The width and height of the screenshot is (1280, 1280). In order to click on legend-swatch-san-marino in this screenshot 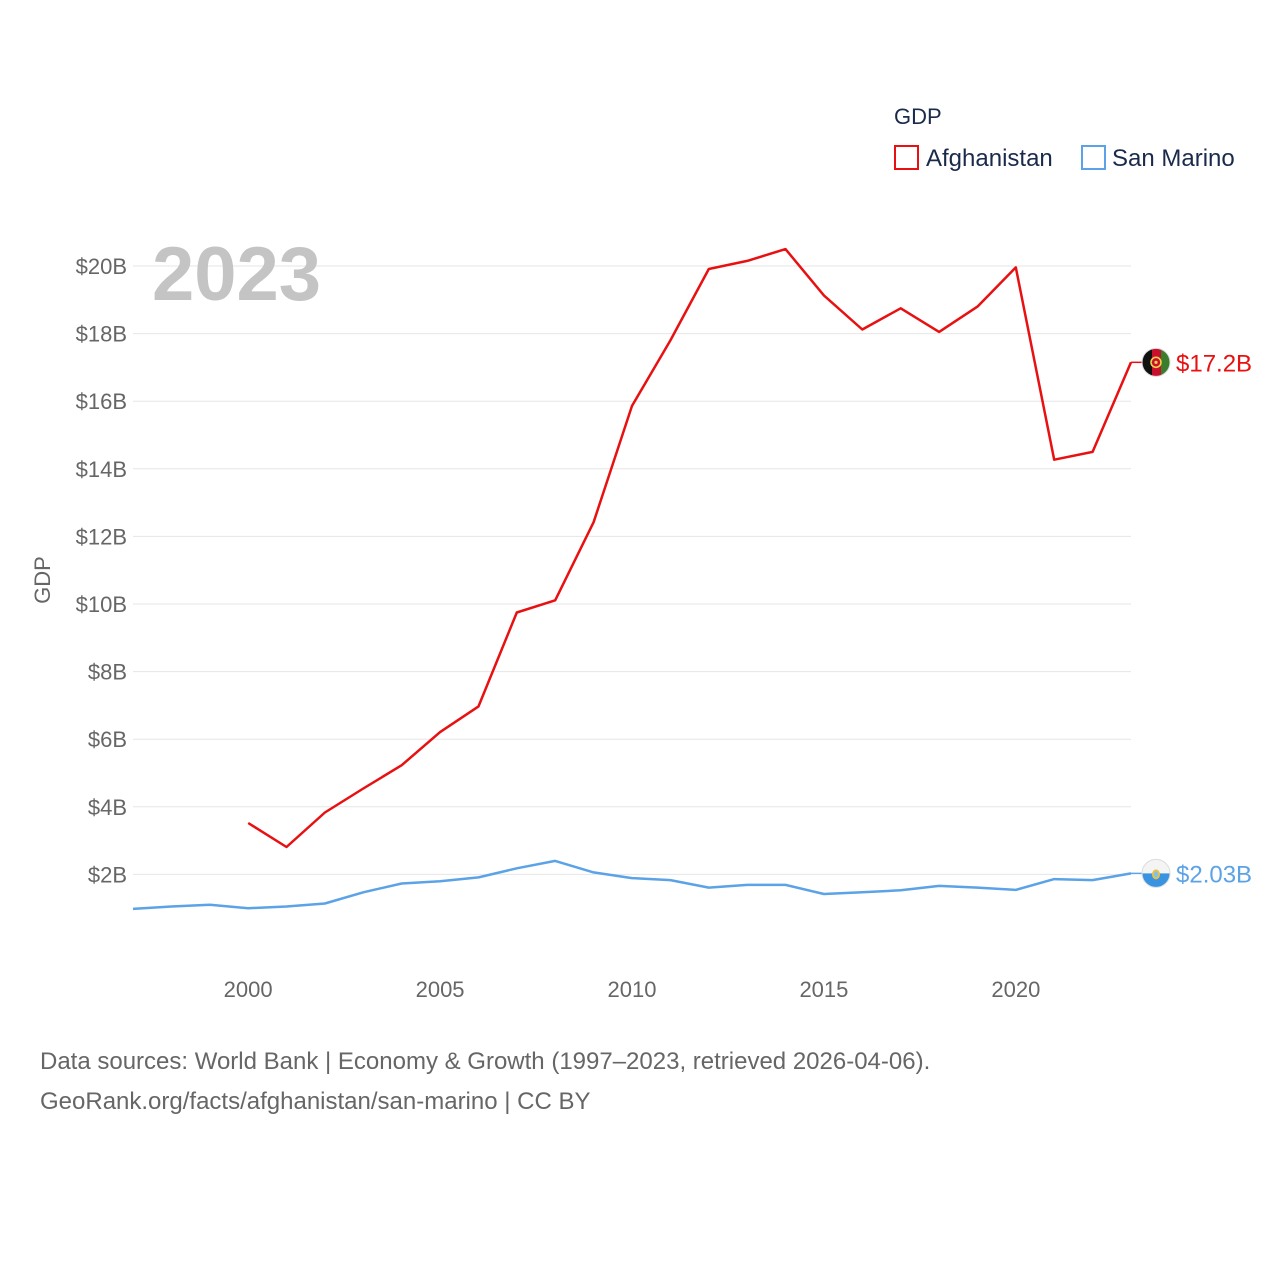, I will do `click(1093, 157)`.